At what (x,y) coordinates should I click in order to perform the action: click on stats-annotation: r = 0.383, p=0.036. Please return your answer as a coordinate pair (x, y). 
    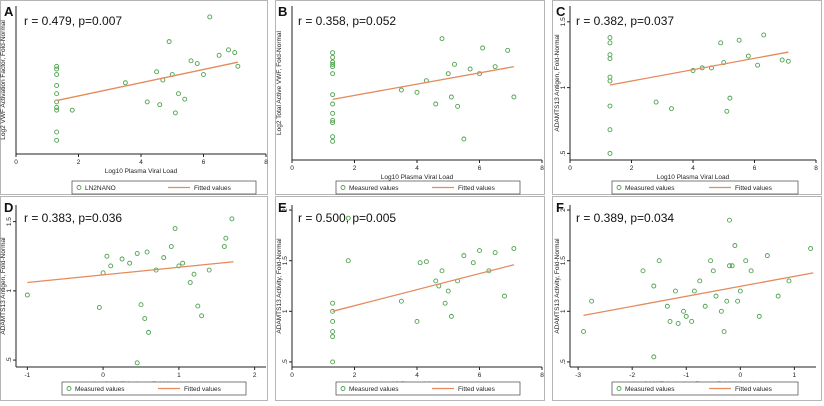
    Looking at the image, I should click on (73, 218).